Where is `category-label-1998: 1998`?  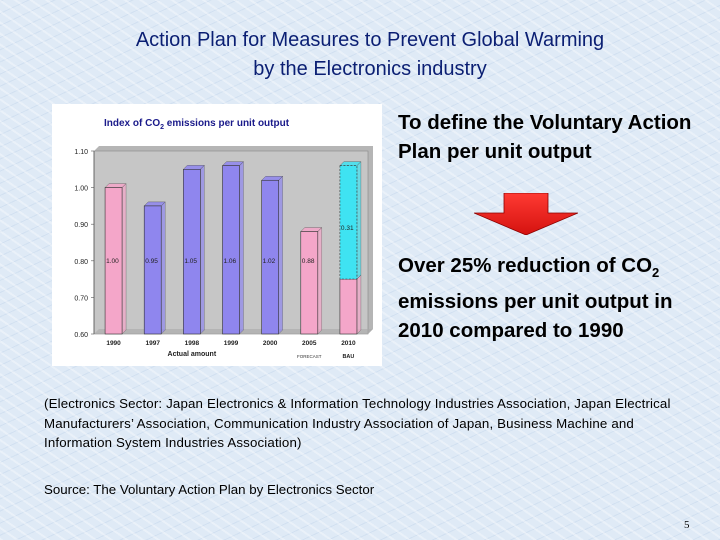 category-label-1998: 1998 is located at coordinates (192, 343).